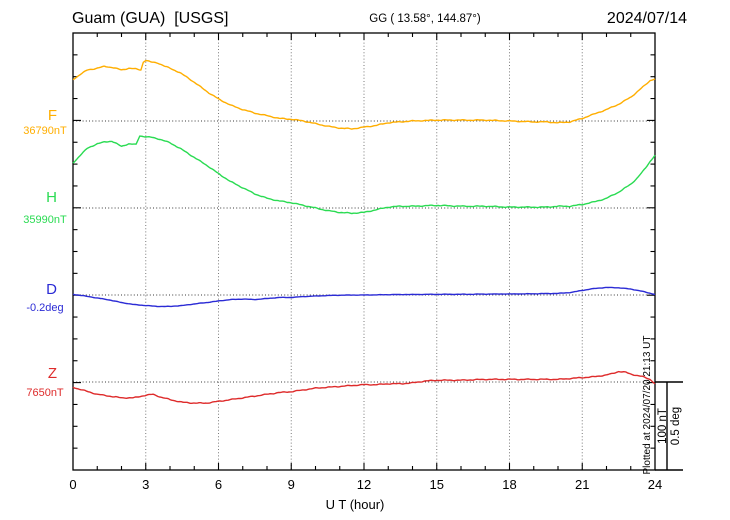  I want to click on channel-baseline-value-z: 7650nT, so click(45, 393).